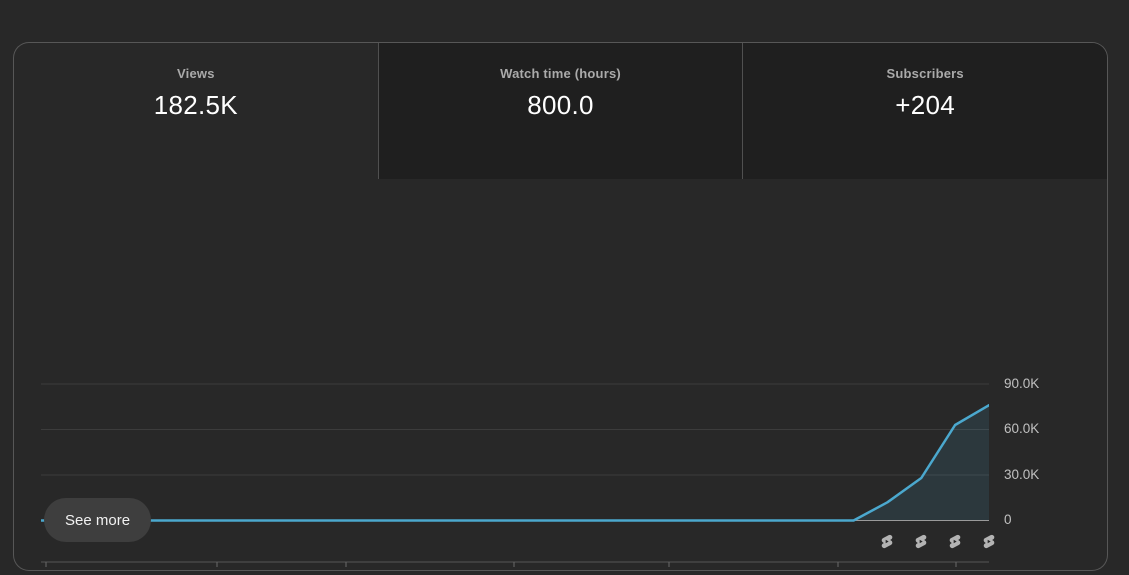  What do you see at coordinates (501, 564) in the screenshot?
I see `x-axis-ticks` at bounding box center [501, 564].